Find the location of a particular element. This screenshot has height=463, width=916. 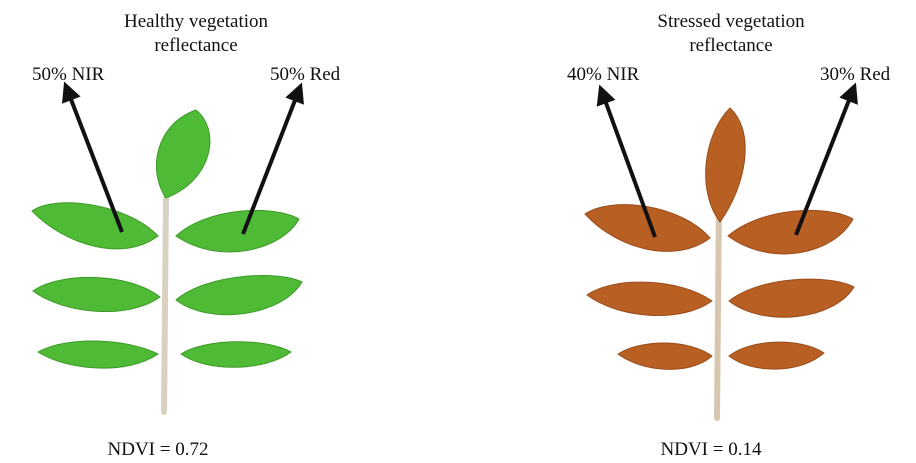

stressed-title-line1: Stressed vegetation is located at coordinates (731, 21).